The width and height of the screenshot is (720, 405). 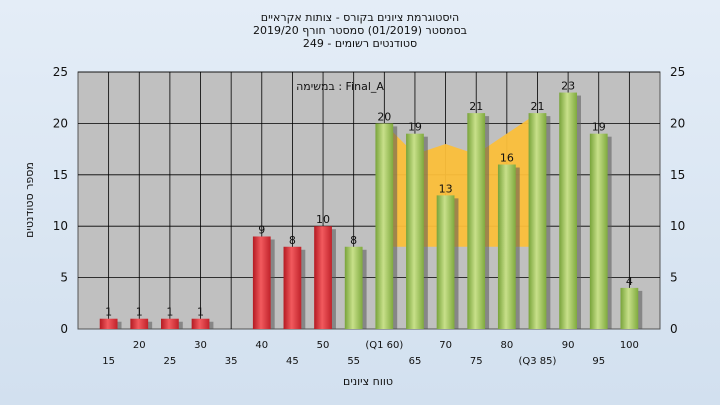 I want to click on y-tick-label-right: 0, so click(x=674, y=329).